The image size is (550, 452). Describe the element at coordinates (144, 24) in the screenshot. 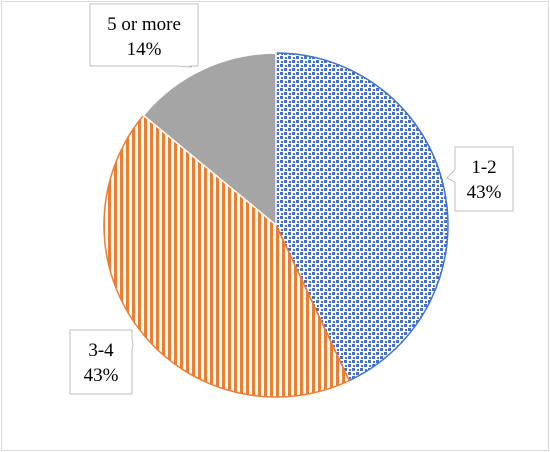

I see `slice-category-label: 5 or more` at that location.